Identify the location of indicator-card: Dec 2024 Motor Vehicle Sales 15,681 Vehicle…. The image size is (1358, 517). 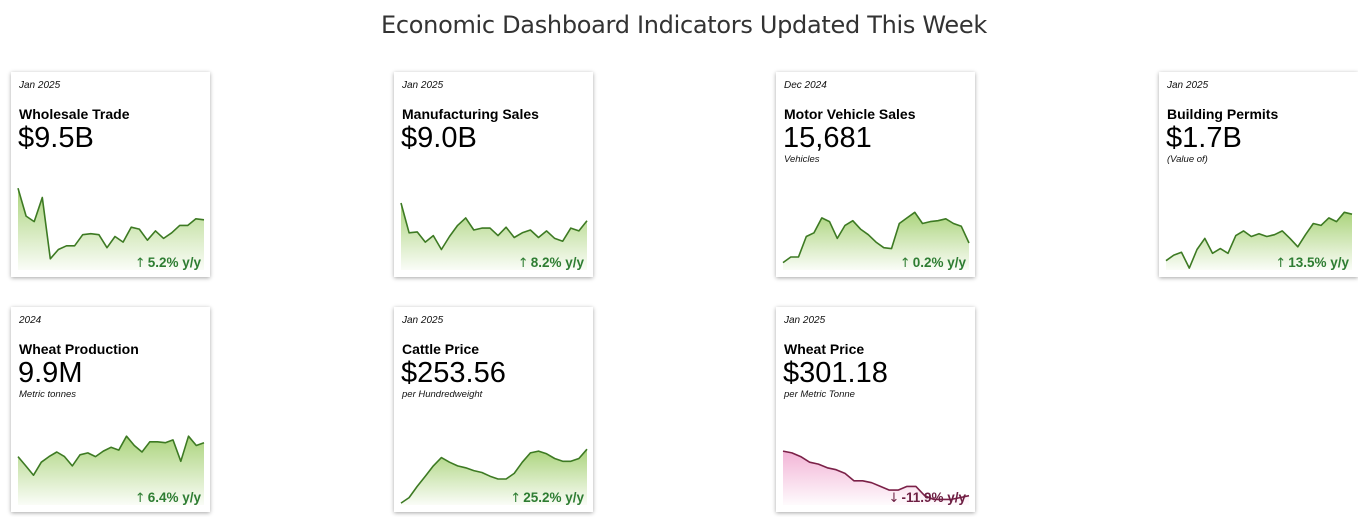
(875, 174).